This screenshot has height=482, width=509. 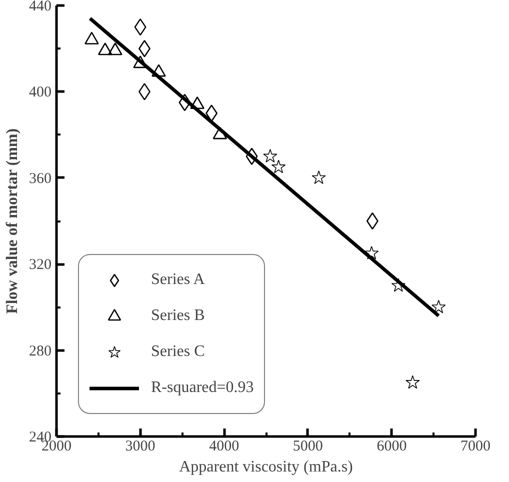 What do you see at coordinates (40, 178) in the screenshot?
I see `y-tick-label: 360` at bounding box center [40, 178].